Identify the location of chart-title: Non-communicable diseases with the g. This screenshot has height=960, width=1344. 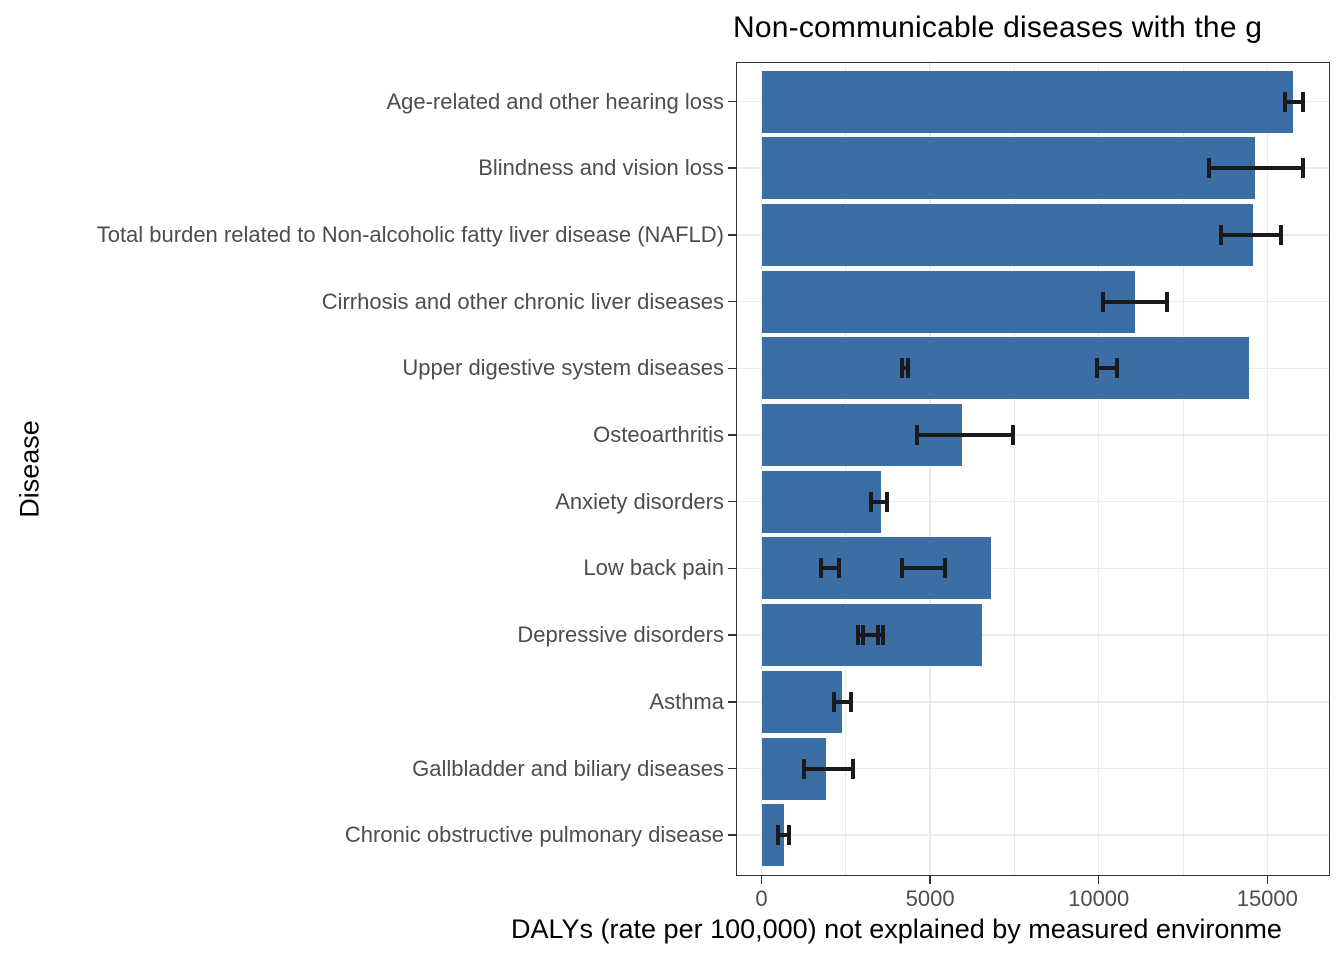
(998, 27).